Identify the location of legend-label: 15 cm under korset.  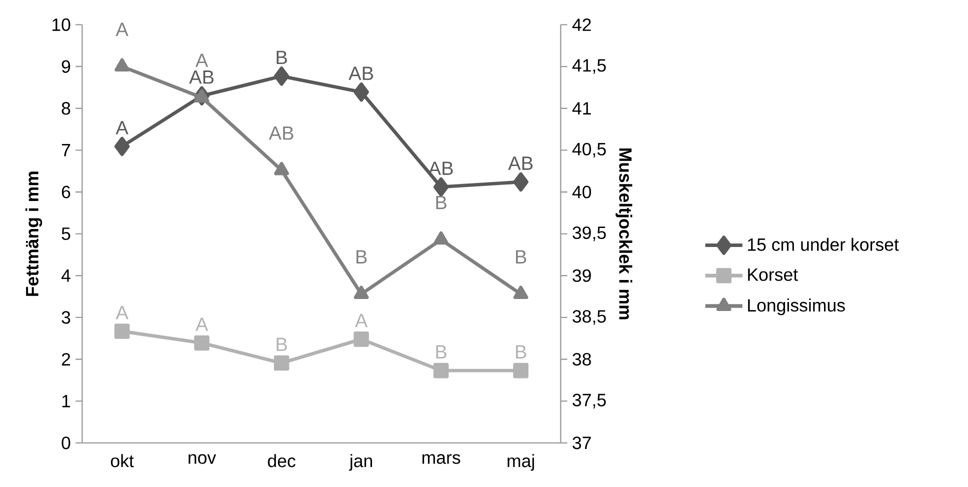
(823, 244).